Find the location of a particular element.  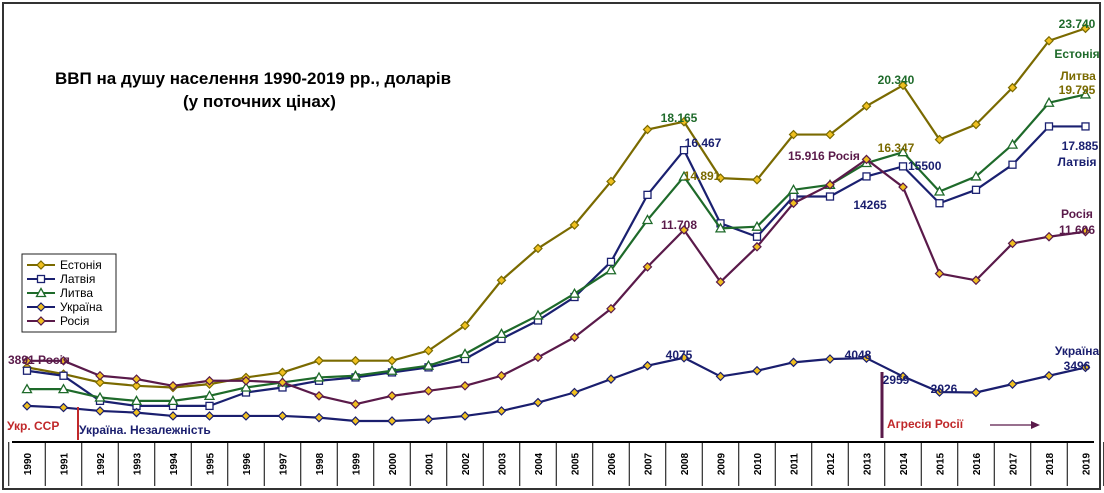

x-tick-label: 2003 is located at coordinates (503, 463).